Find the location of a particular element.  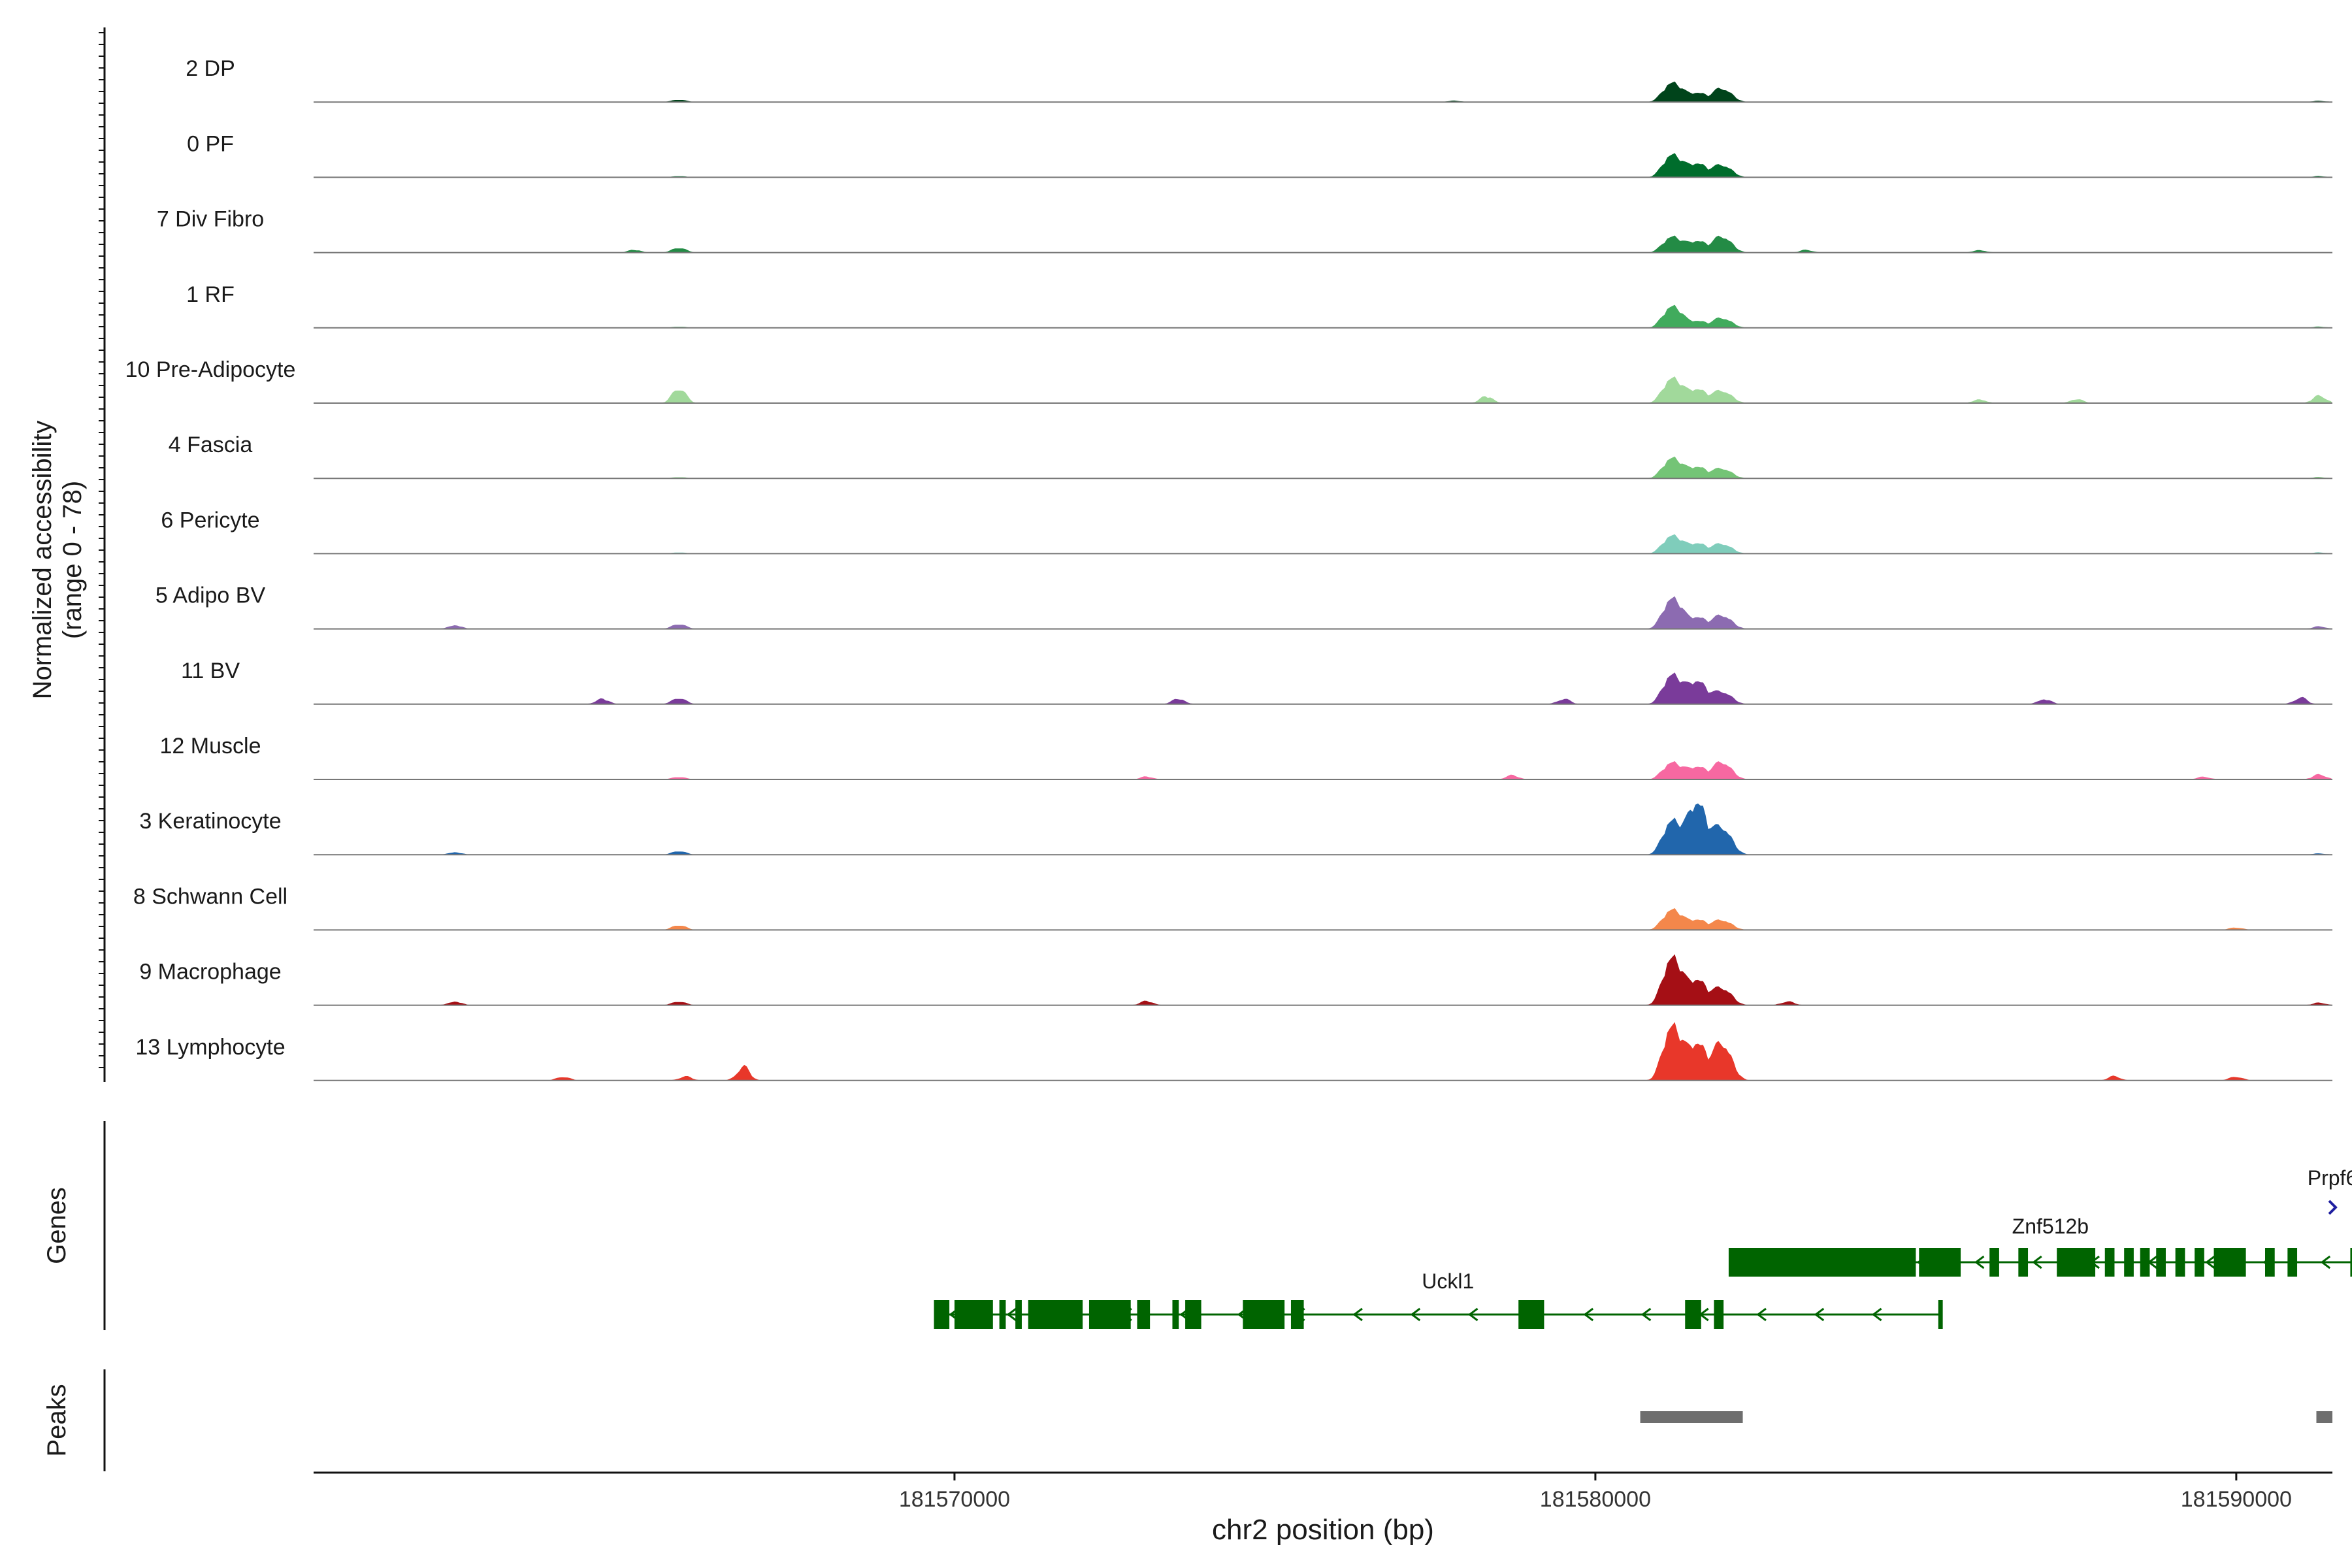

genes-track-label: Genes is located at coordinates (56, 1225).